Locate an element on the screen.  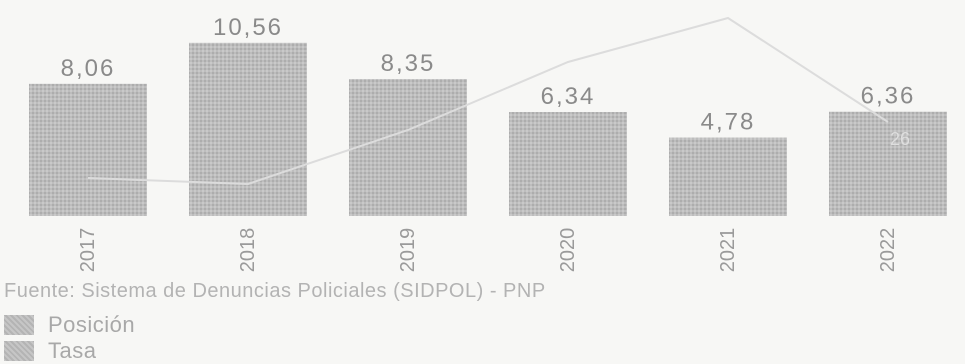
data-label-2018: 10,56 is located at coordinates (248, 27).